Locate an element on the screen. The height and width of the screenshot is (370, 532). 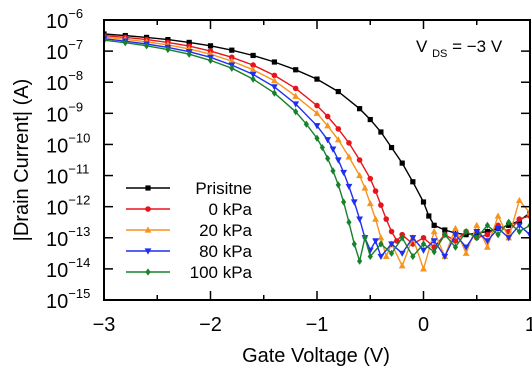
x-axis-label: Gate Voltage (V) is located at coordinates (316, 356).